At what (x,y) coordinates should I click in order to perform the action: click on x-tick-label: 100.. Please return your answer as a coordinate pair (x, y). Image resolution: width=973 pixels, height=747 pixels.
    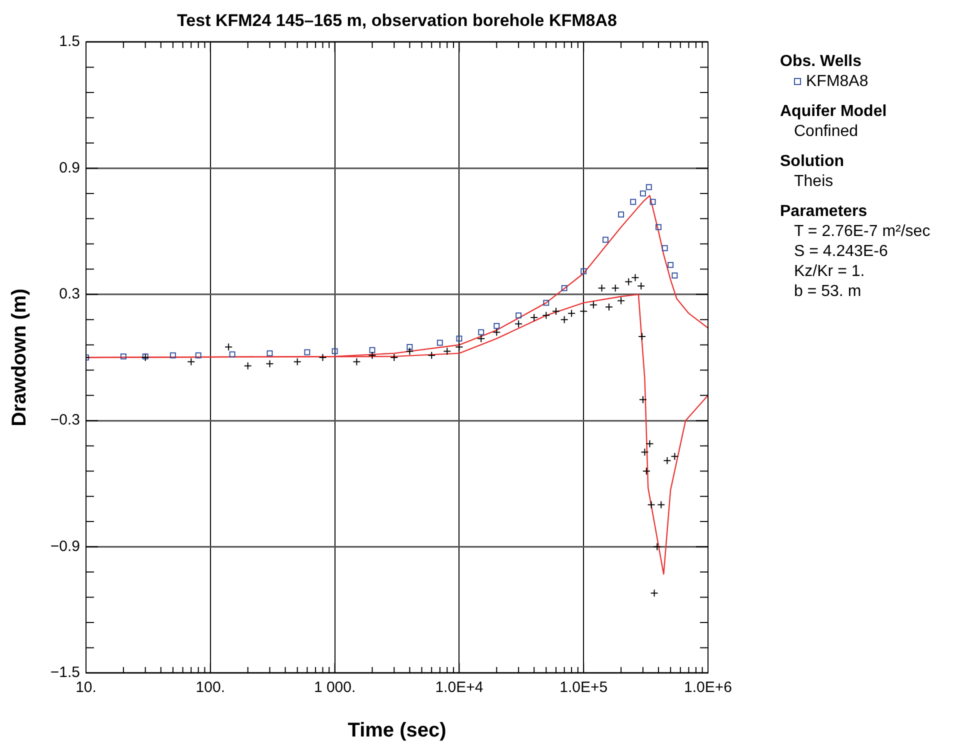
    Looking at the image, I should click on (210, 687).